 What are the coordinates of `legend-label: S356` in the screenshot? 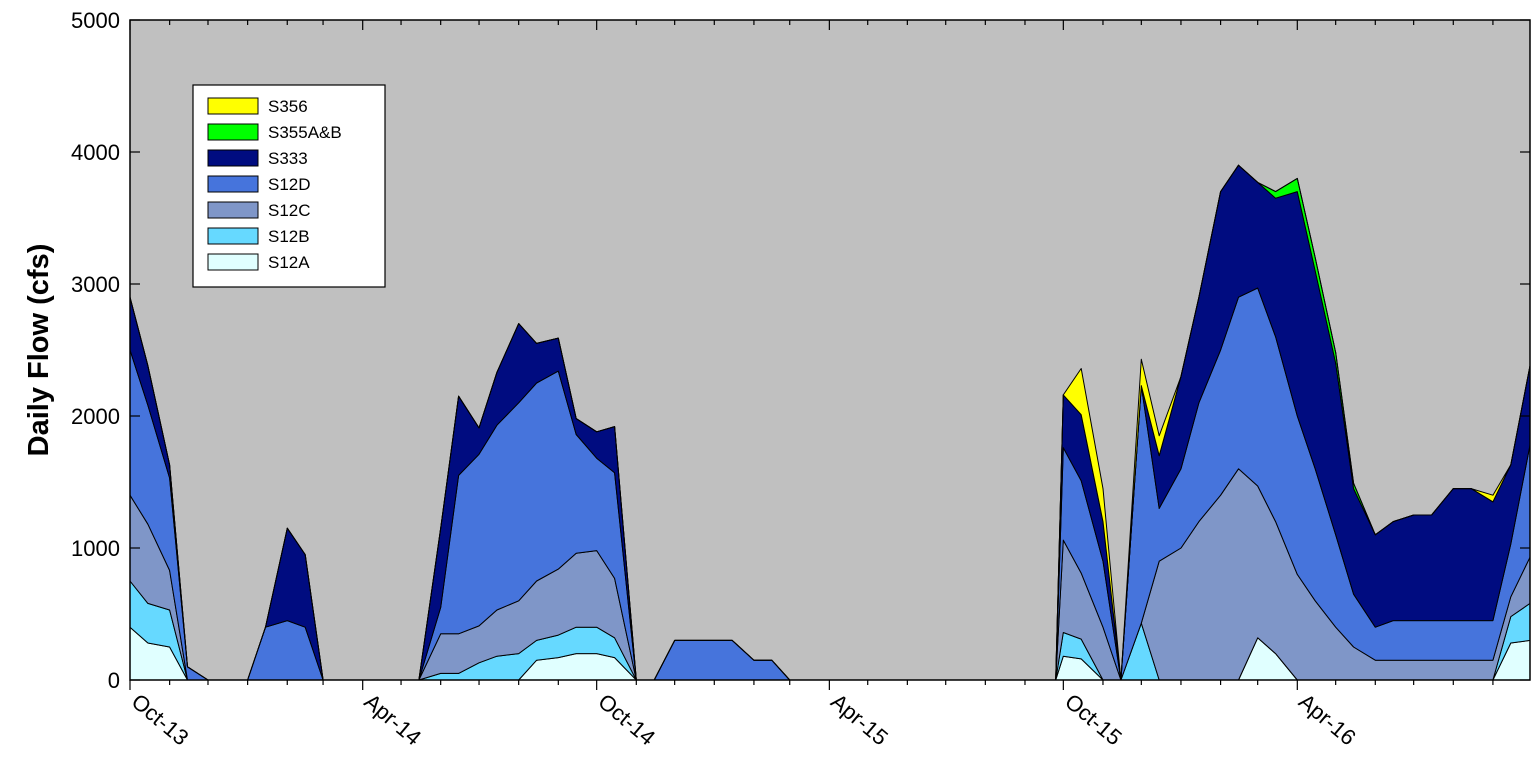 It's located at (288, 106).